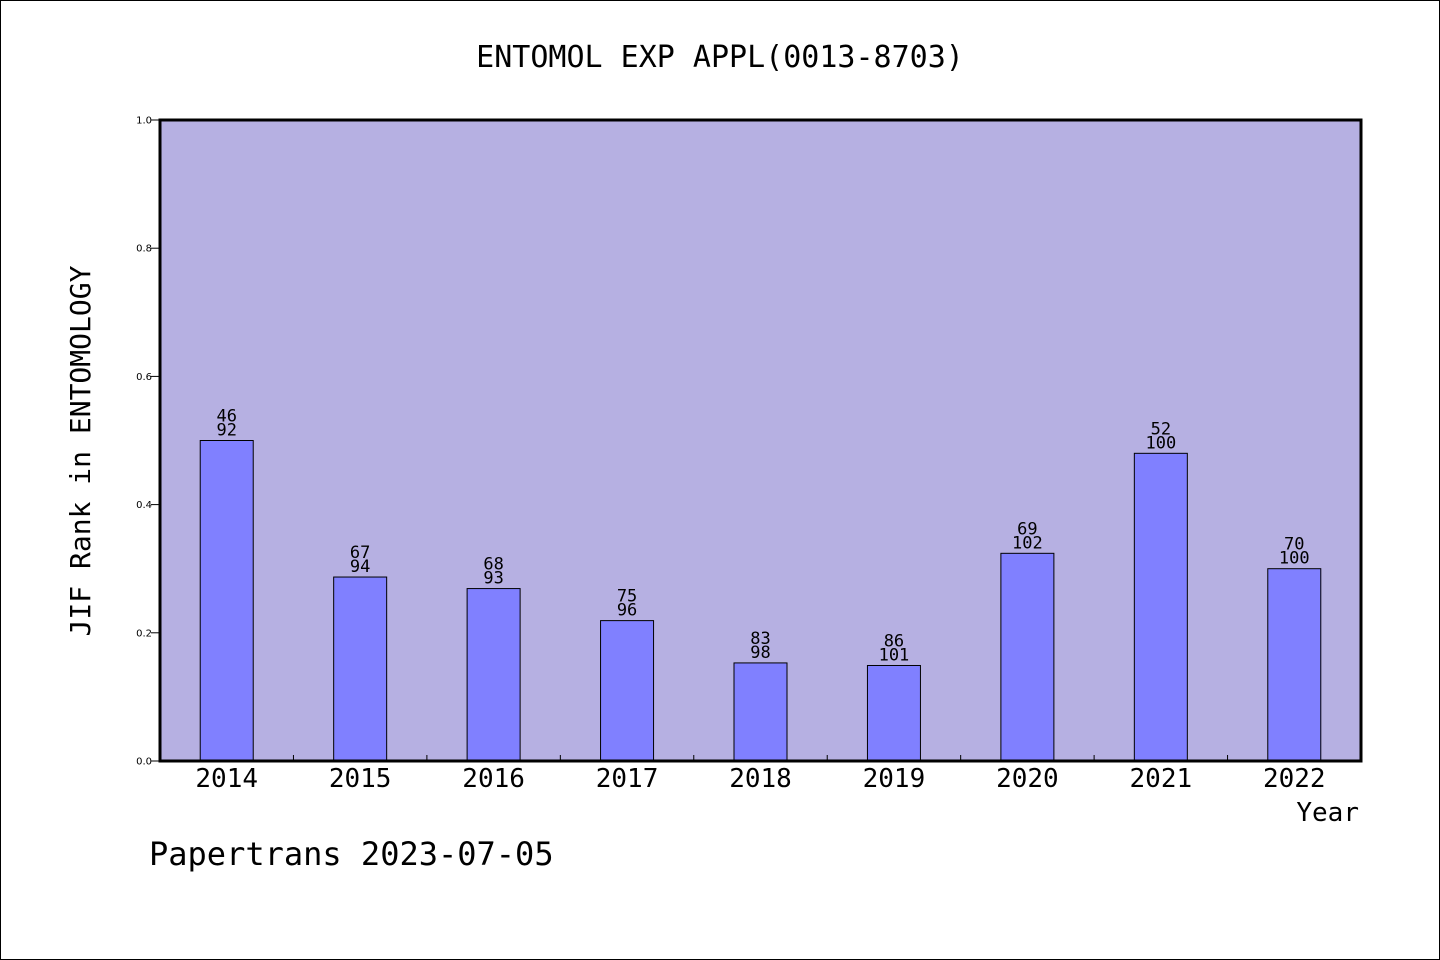 This screenshot has height=960, width=1440. I want to click on bar-rank-label: 75, so click(627, 597).